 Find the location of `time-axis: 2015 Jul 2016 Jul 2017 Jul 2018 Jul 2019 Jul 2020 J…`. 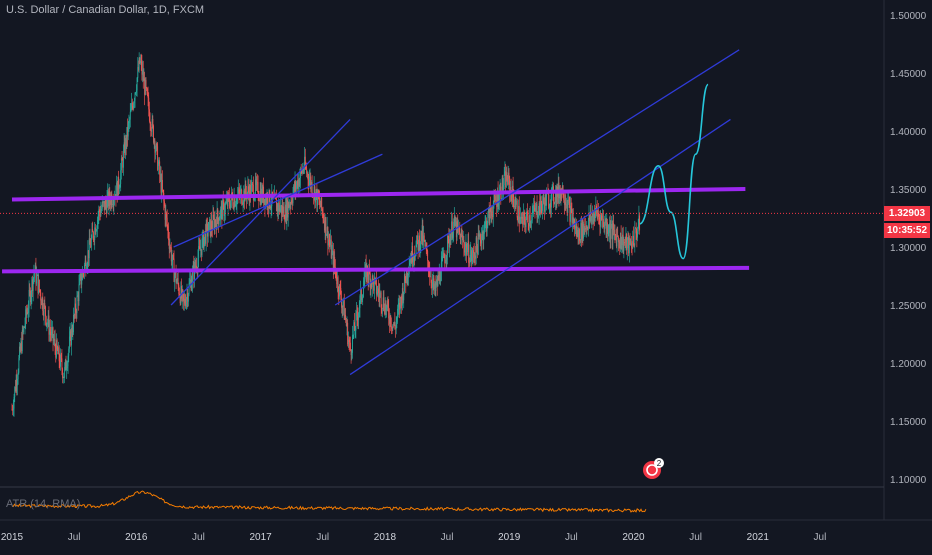

time-axis: 2015 Jul 2016 Jul 2017 Jul 2018 Jul 2019 Jul 2020 J… is located at coordinates (413, 537).